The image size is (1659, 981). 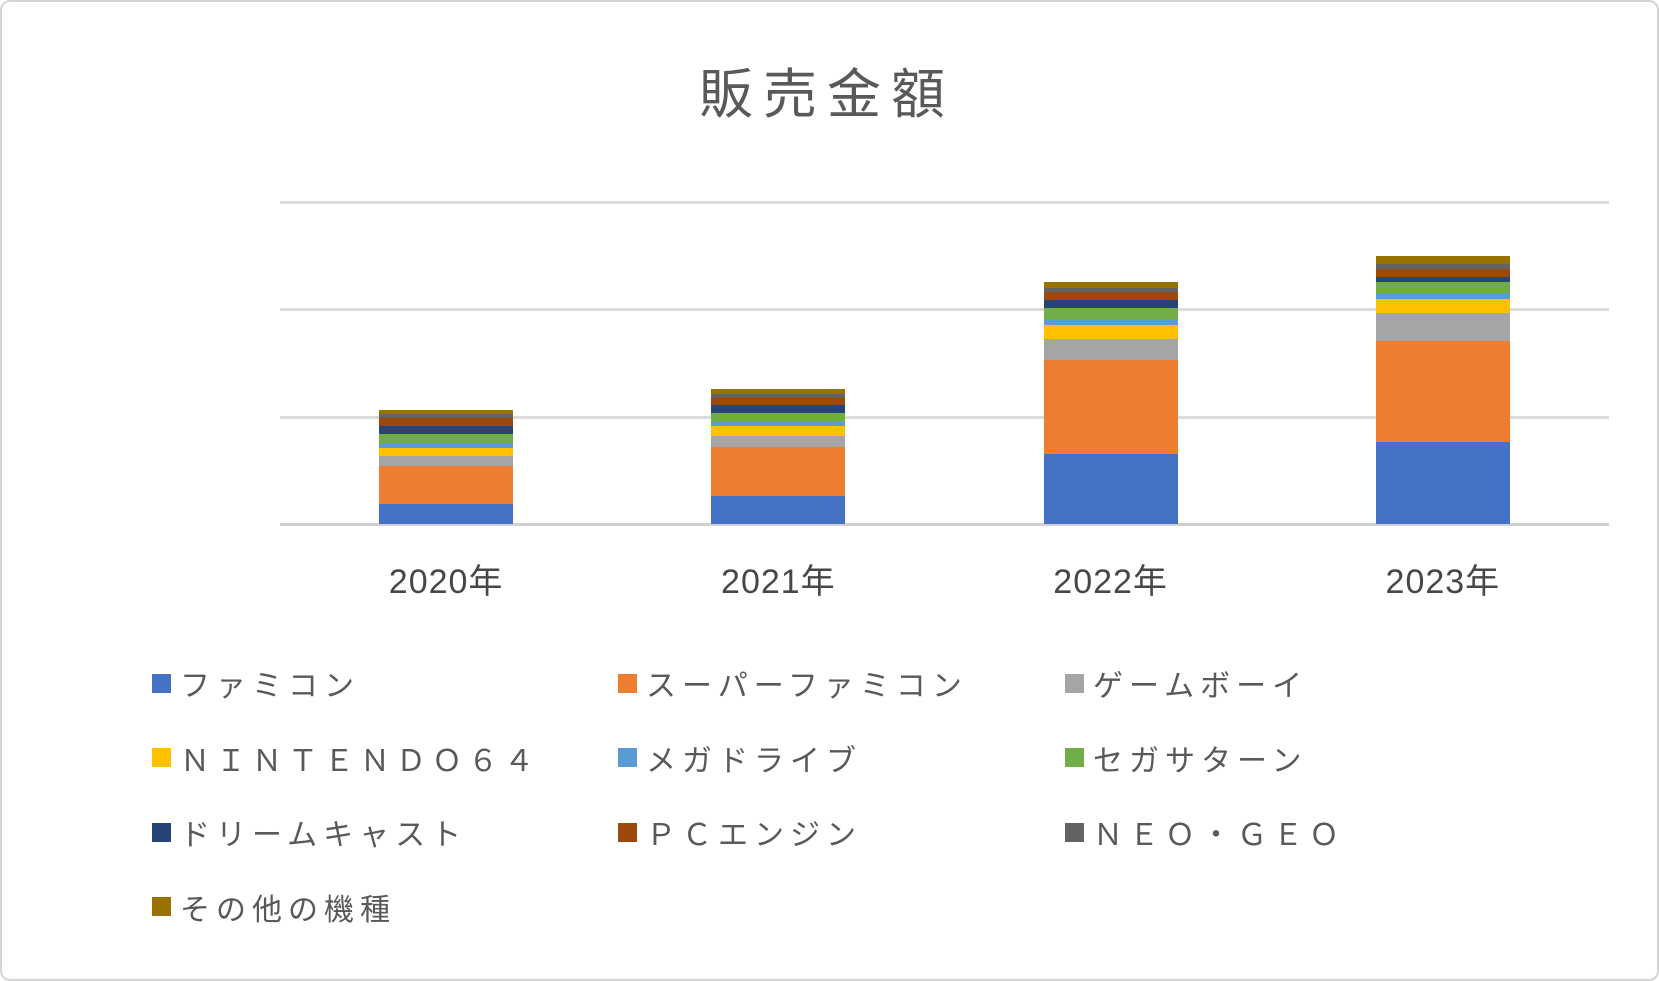 I want to click on legend-item: スーパーファミコン, so click(x=793, y=684).